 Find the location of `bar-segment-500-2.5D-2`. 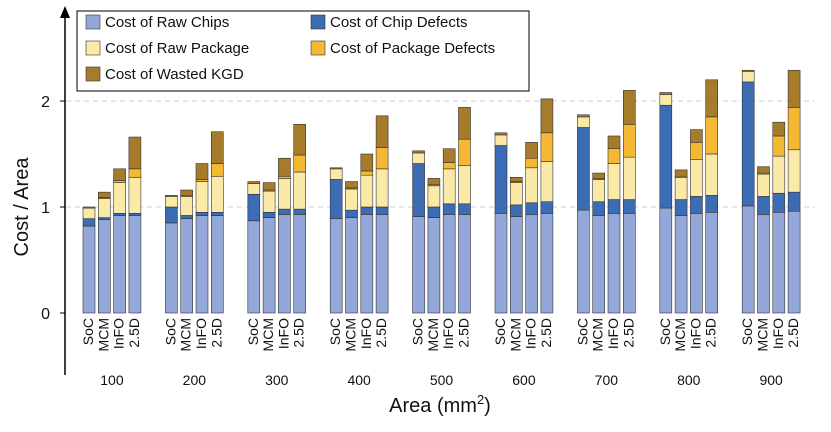

bar-segment-500-2.5D-2 is located at coordinates (464, 209).